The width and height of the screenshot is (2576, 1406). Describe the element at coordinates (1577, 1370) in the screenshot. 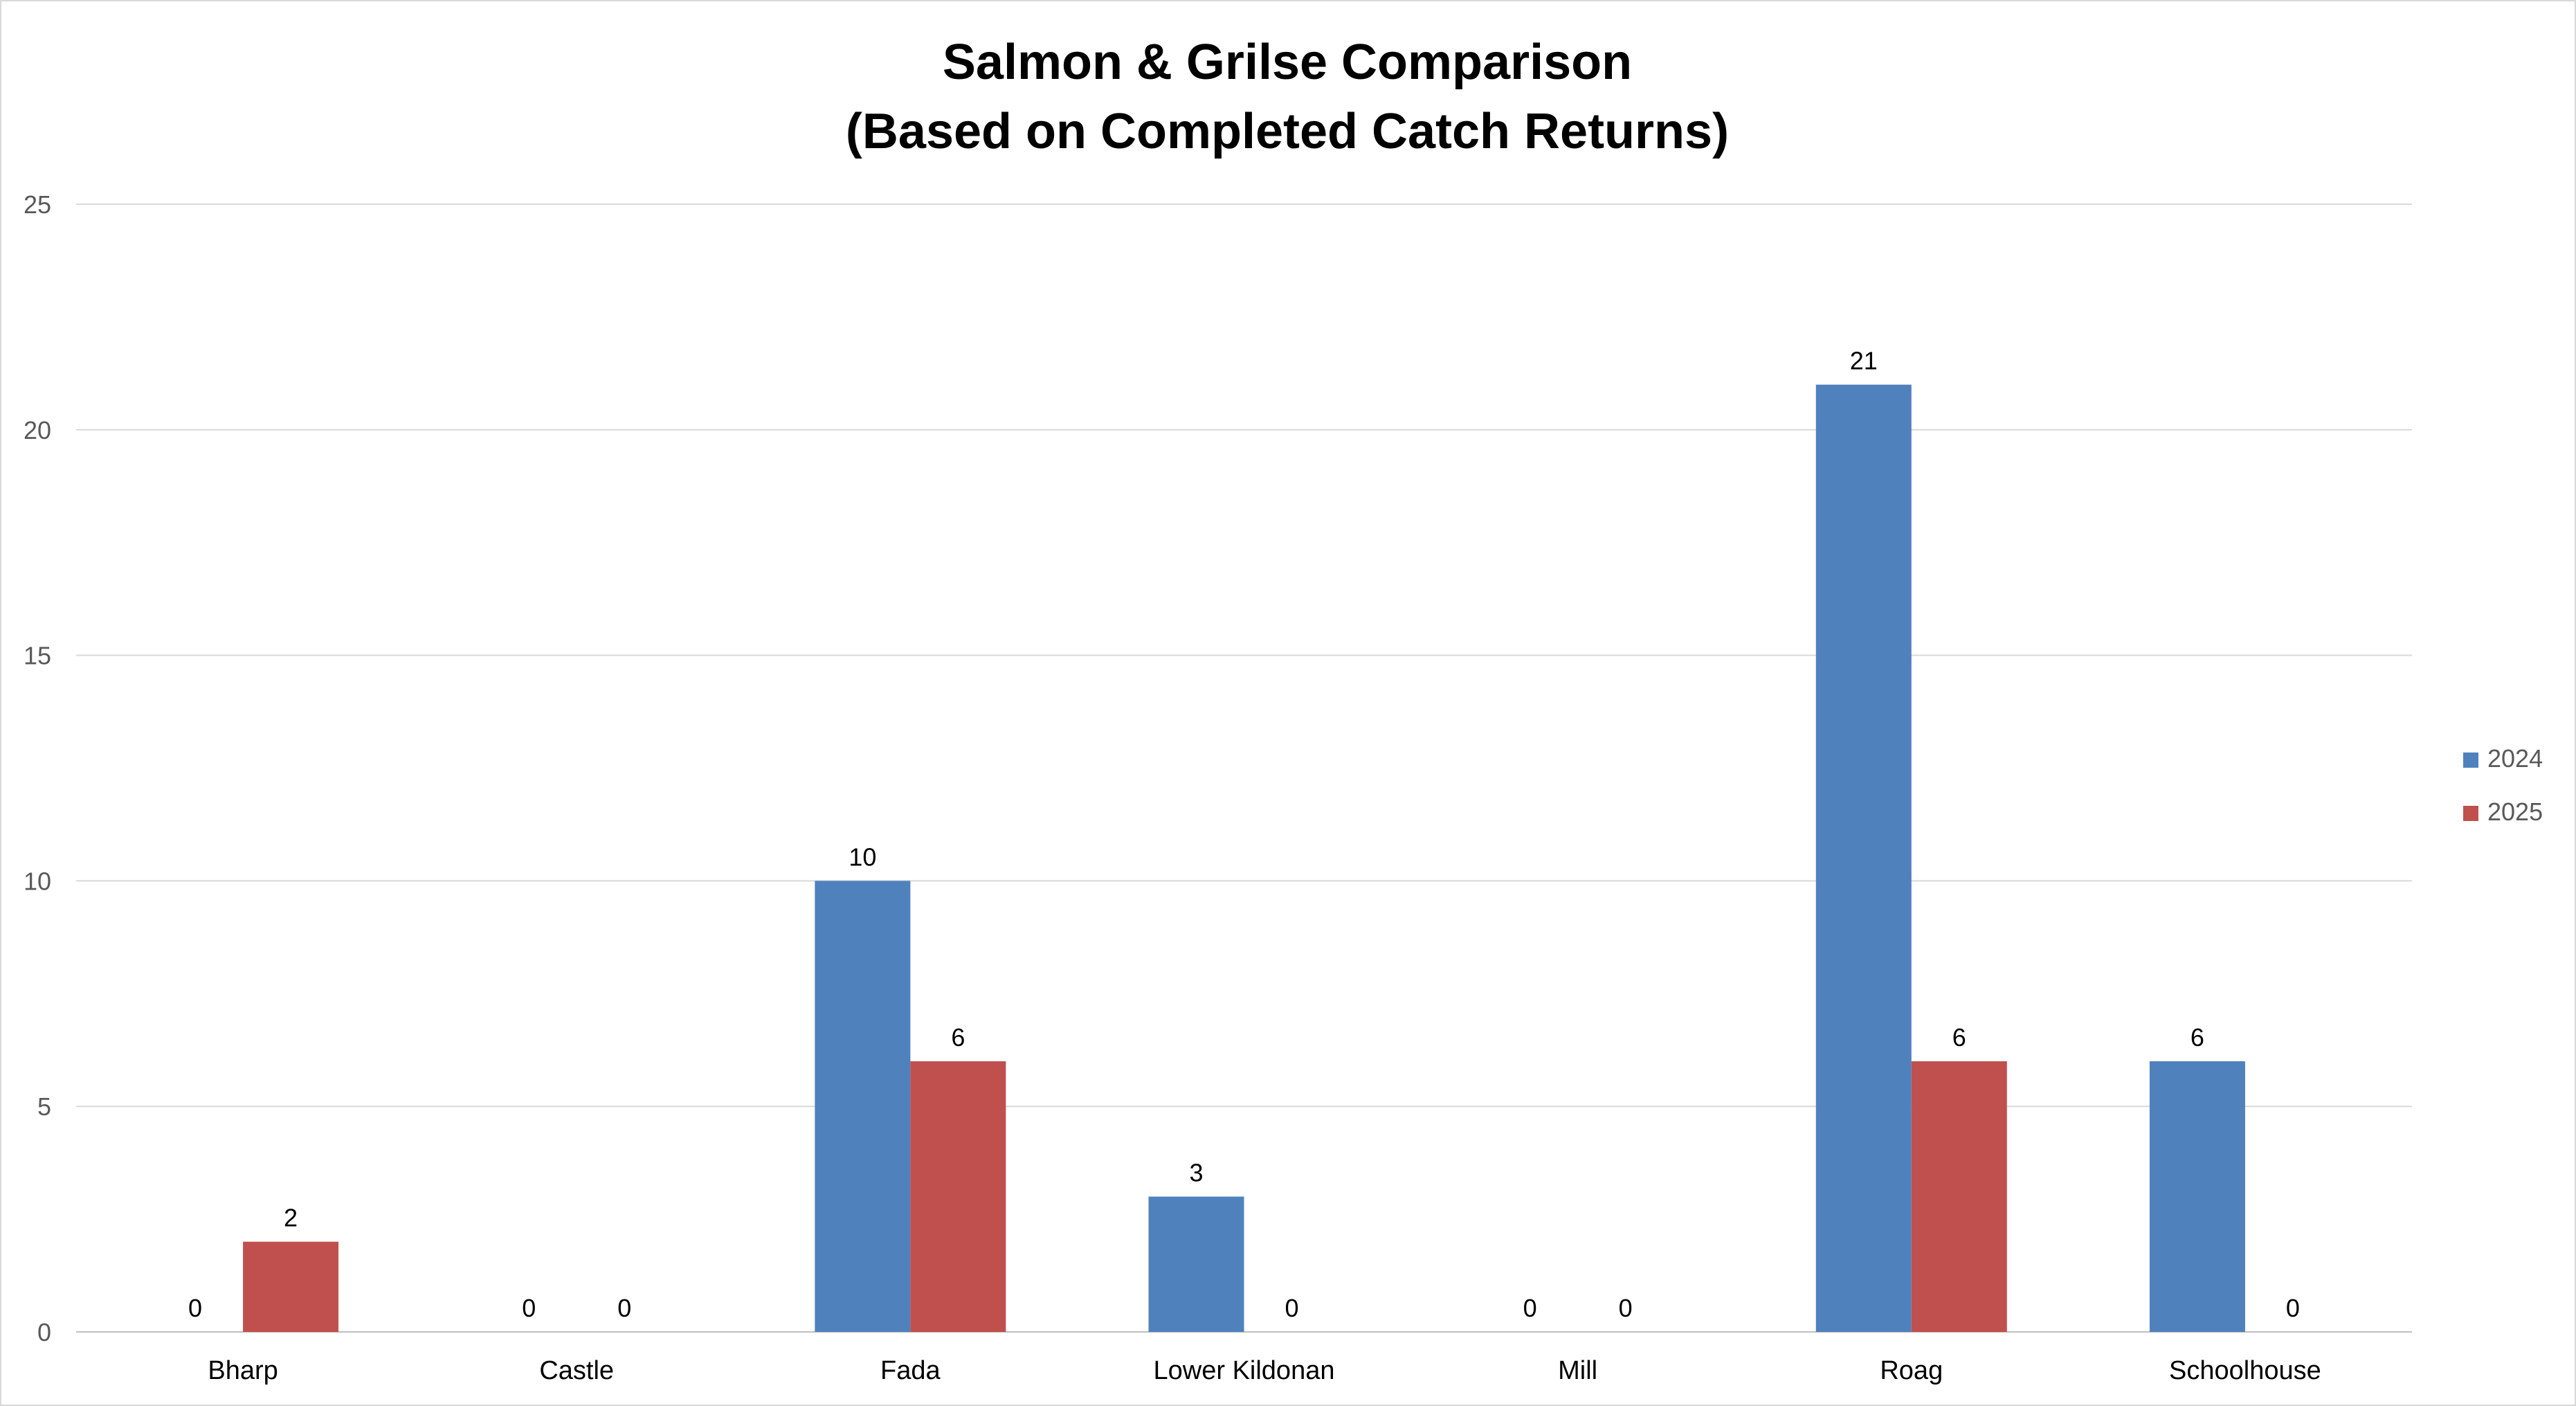

I see `category-label: Mill` at that location.